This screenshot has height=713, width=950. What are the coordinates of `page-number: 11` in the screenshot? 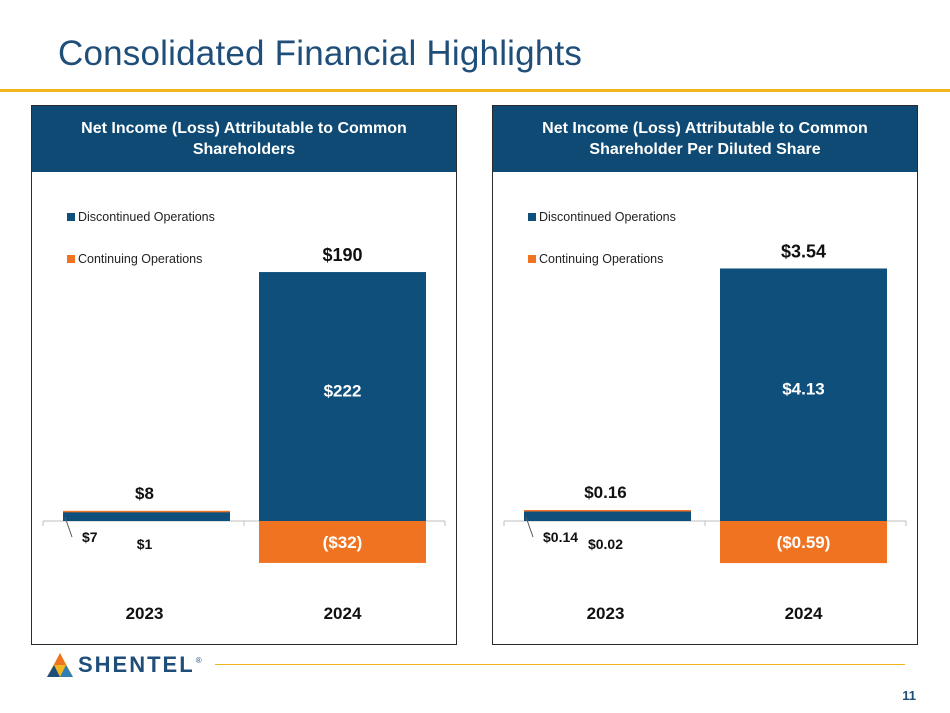 It's located at (909, 695).